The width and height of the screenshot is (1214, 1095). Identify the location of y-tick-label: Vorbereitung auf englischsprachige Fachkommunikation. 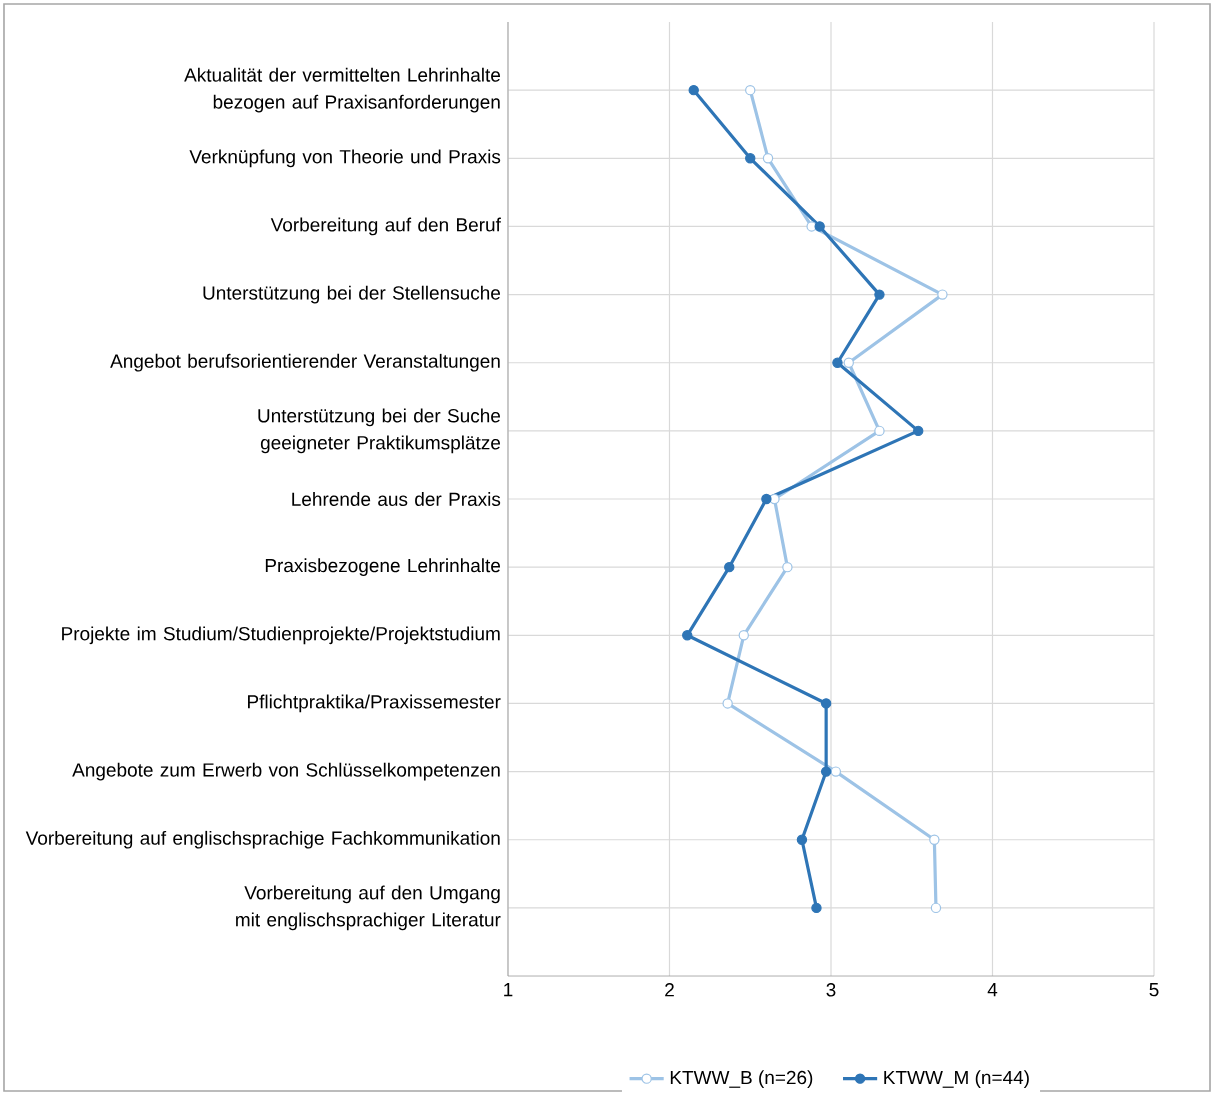
(262, 839).